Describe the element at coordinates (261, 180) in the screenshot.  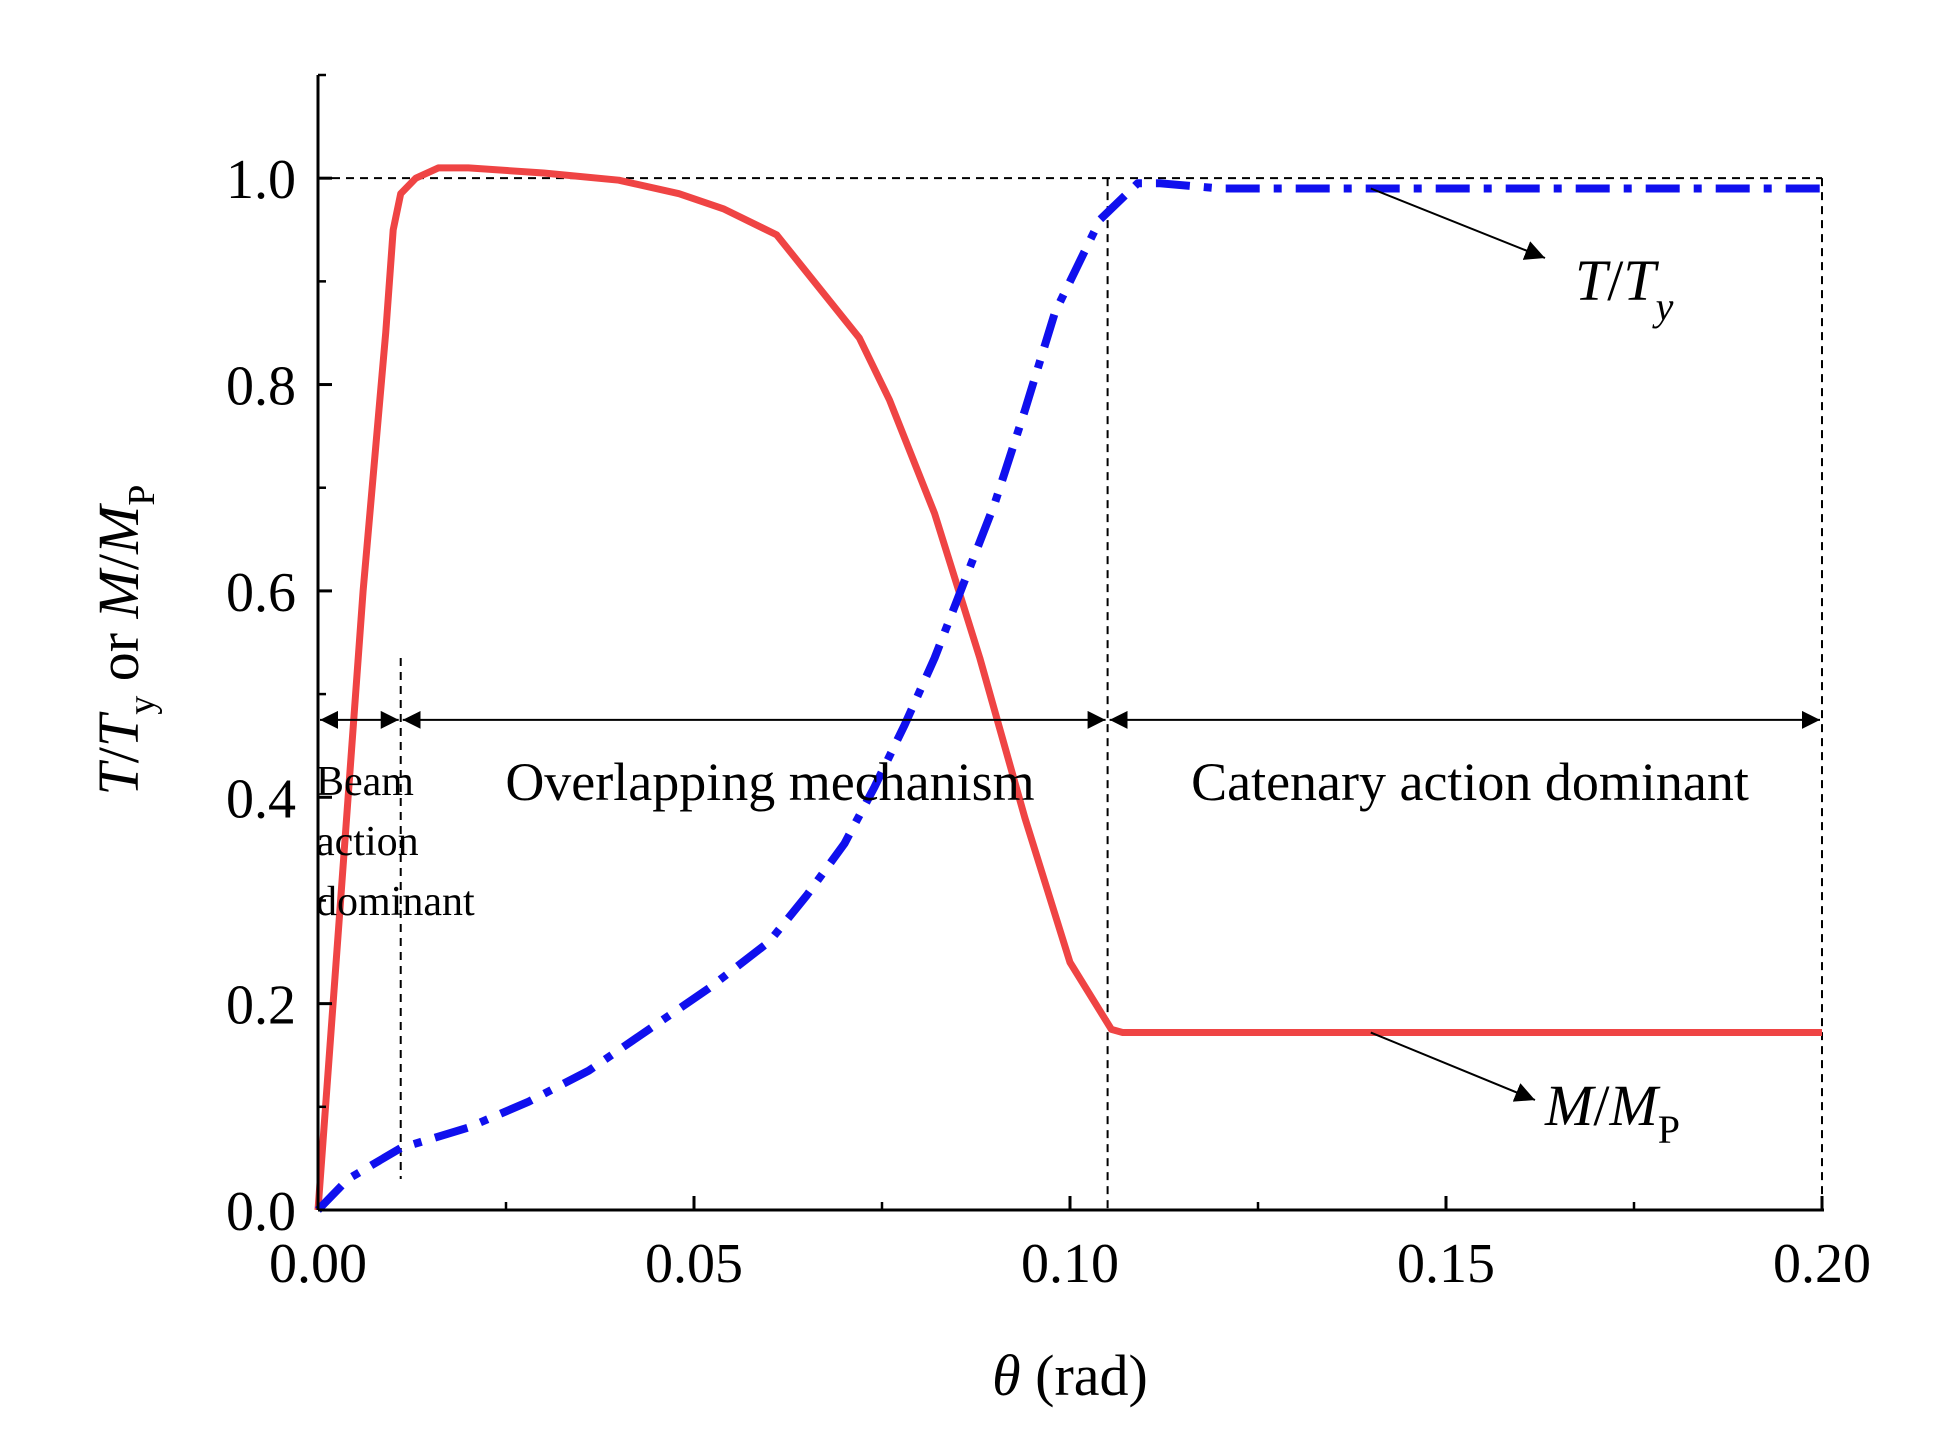
I see `y-tick-label: 1.0` at that location.